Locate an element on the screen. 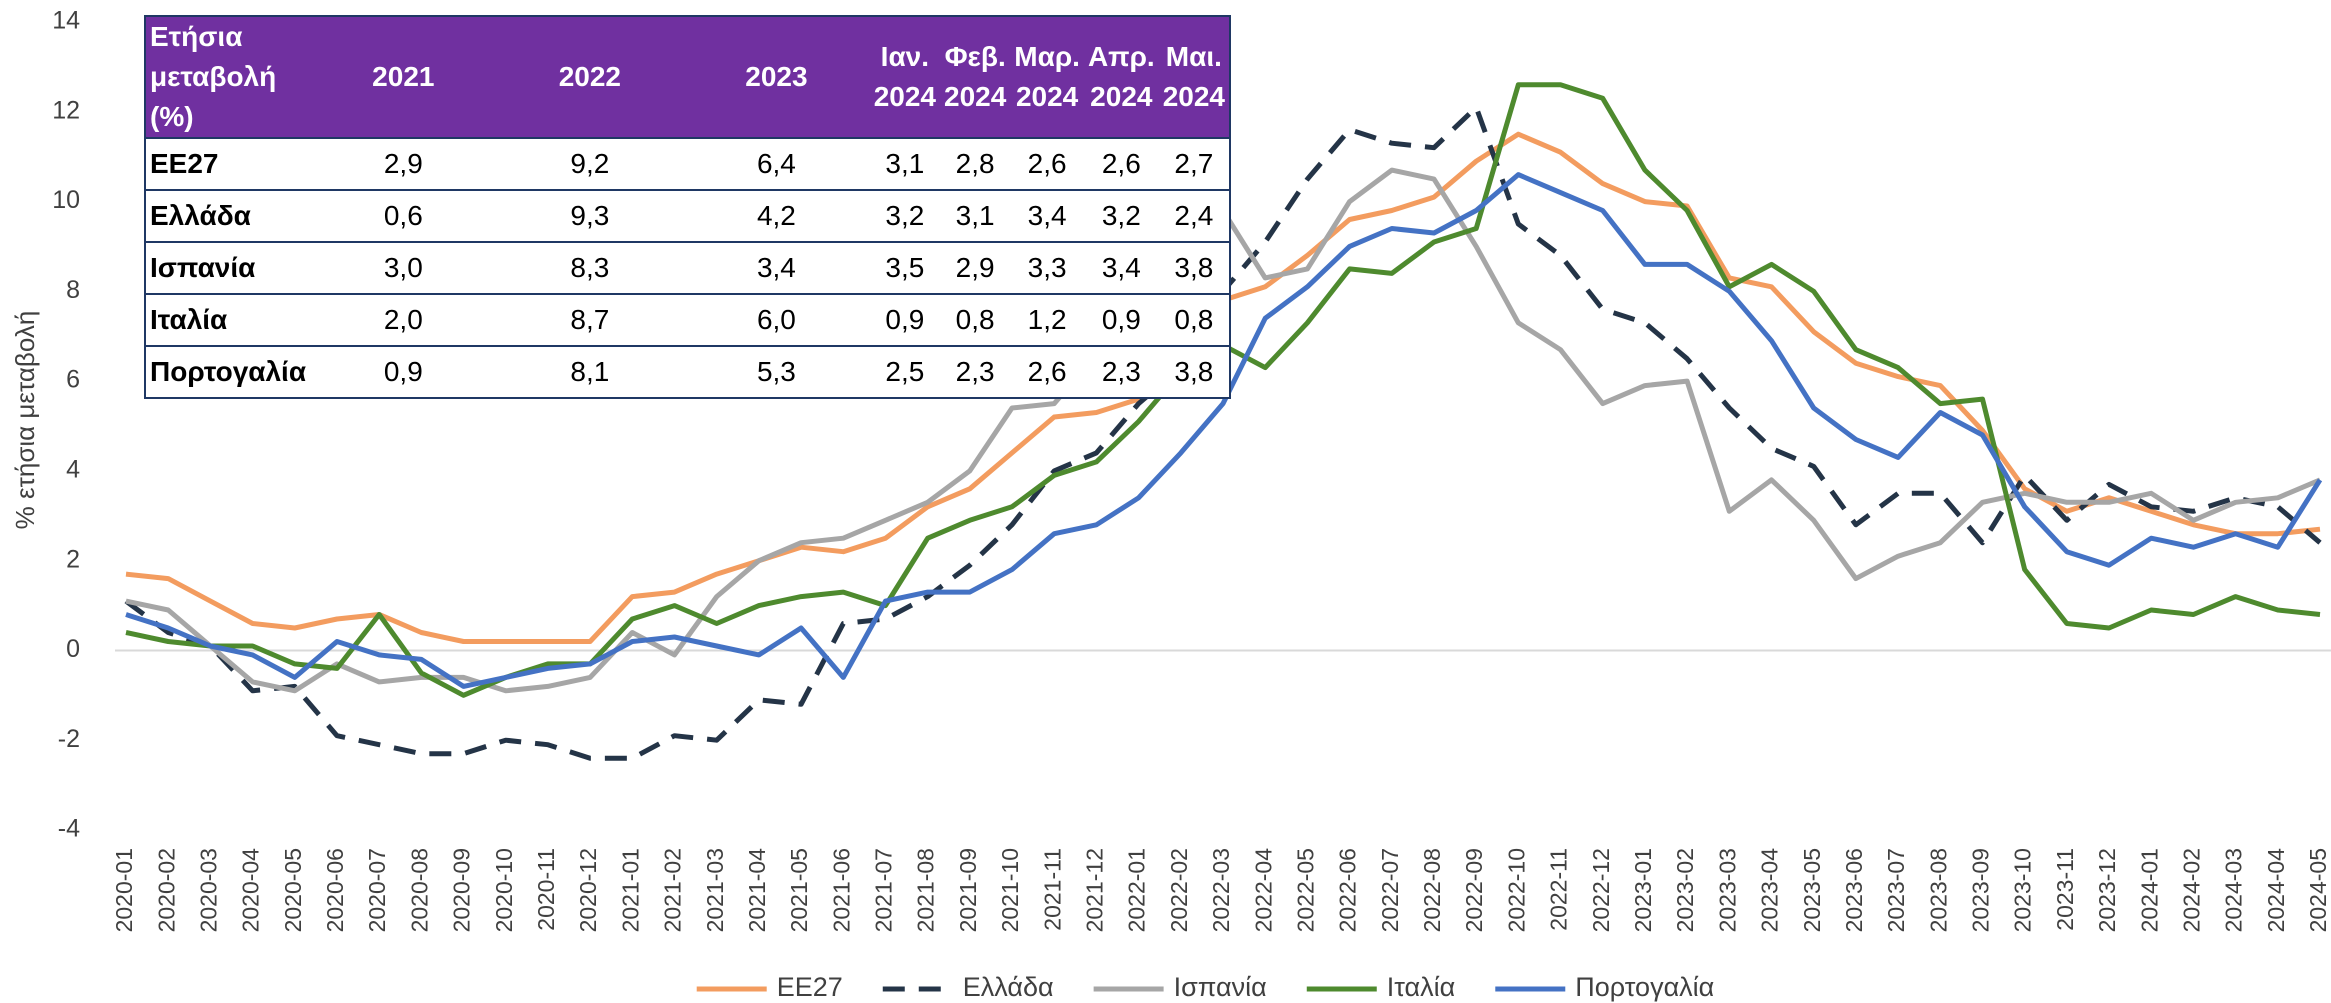  x-tick-label: 2022-04 is located at coordinates (1263, 890).